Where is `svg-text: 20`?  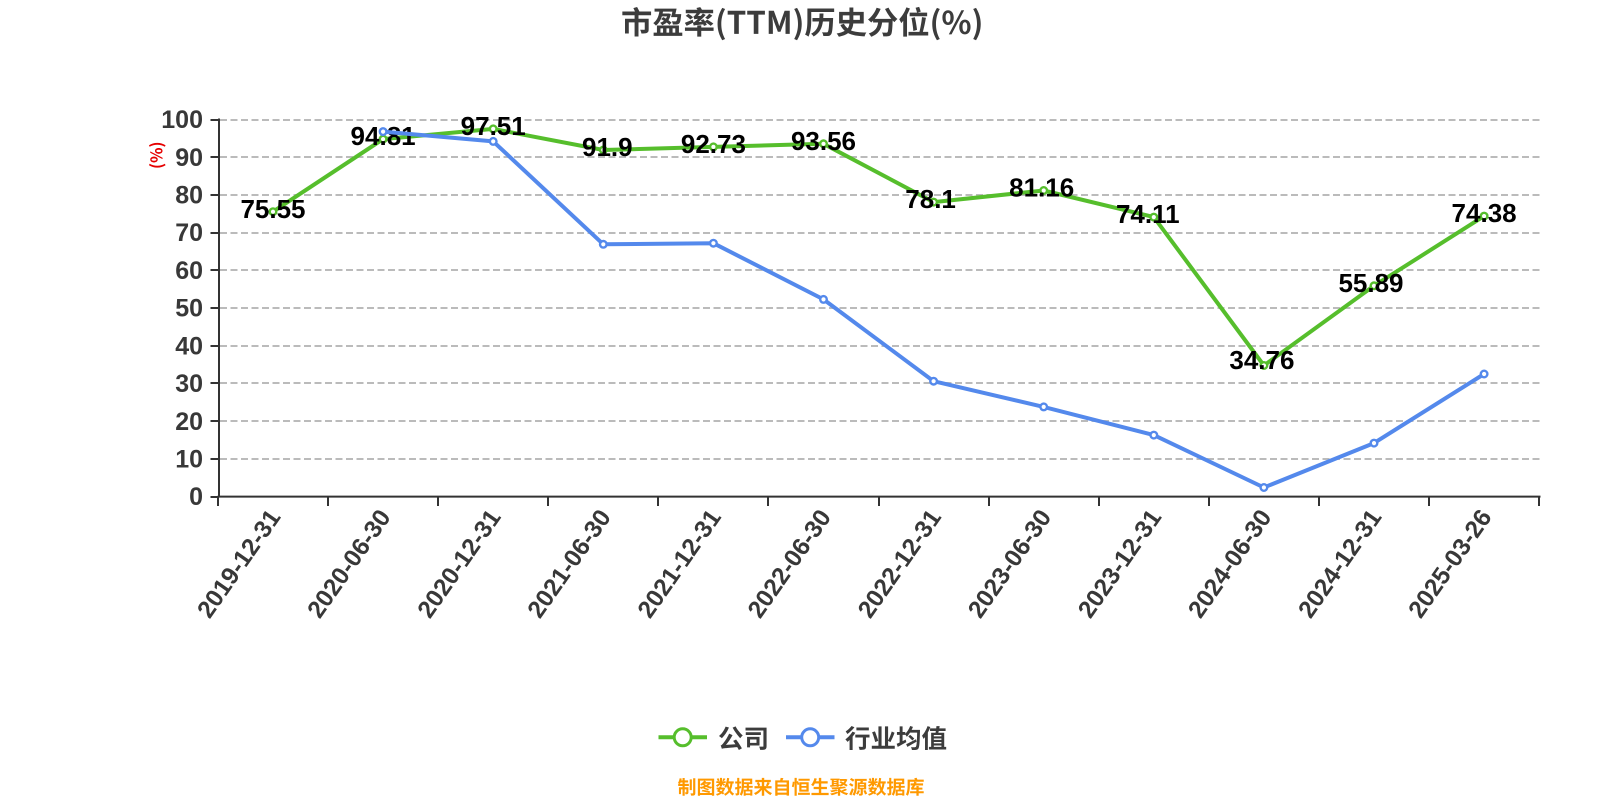 svg-text: 20 is located at coordinates (189, 422).